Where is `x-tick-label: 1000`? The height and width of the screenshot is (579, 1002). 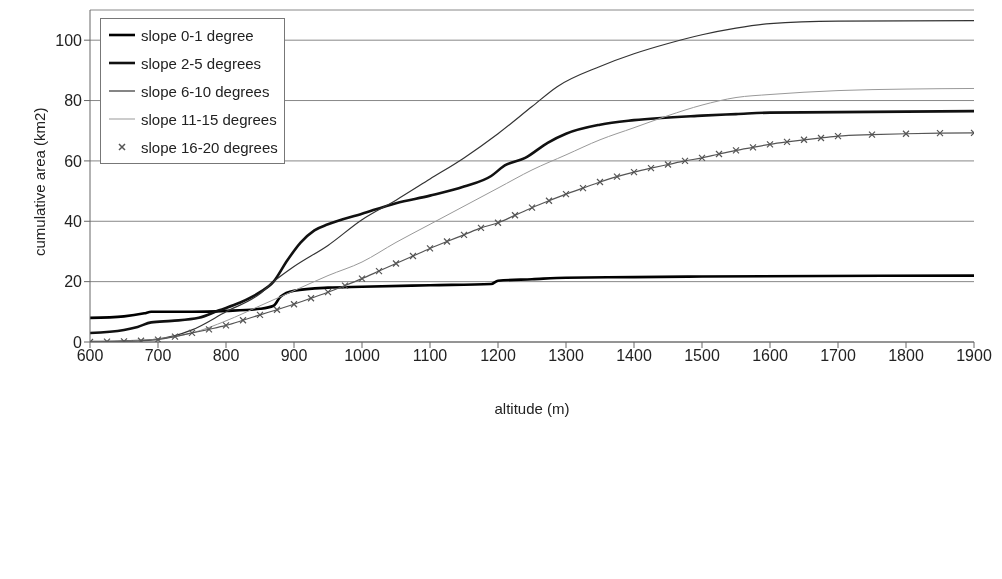
x-tick-label: 1000 is located at coordinates (362, 356).